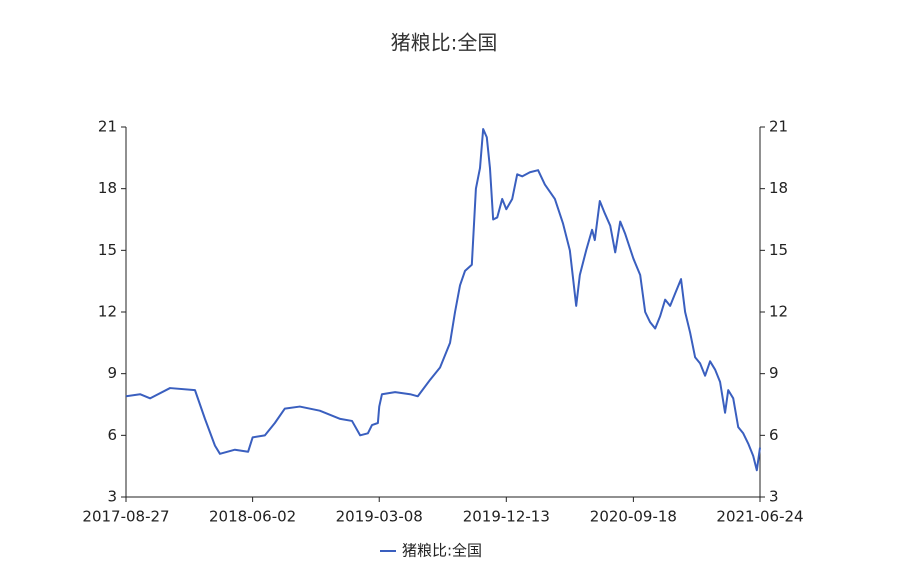 This screenshot has width=916, height=585. What do you see at coordinates (778, 250) in the screenshot?
I see `y2-tick-label: 15` at bounding box center [778, 250].